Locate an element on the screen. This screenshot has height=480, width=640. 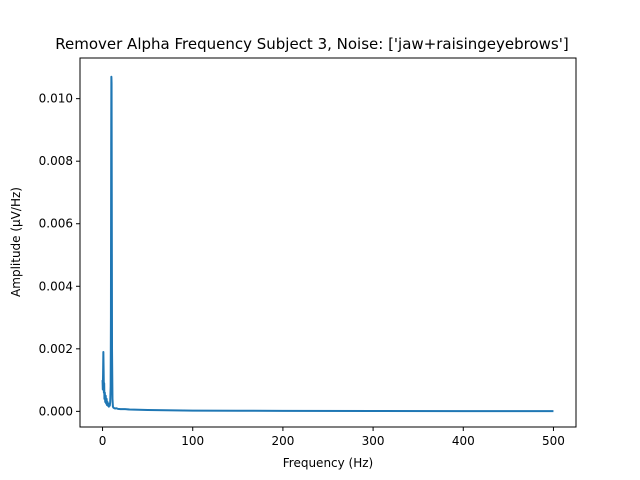
x-tick-label: 200 is located at coordinates (282, 441).